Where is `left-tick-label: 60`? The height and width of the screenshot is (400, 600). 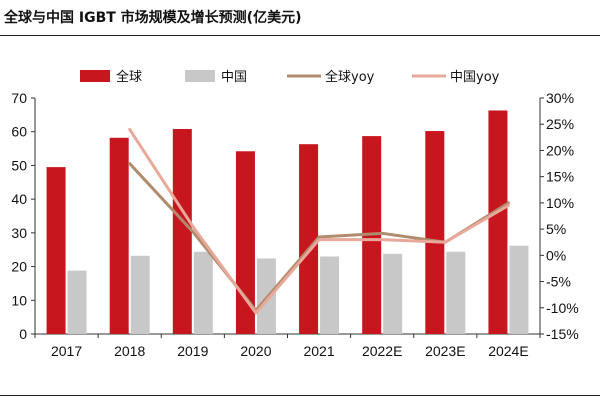
left-tick-label: 60 is located at coordinates (19, 132).